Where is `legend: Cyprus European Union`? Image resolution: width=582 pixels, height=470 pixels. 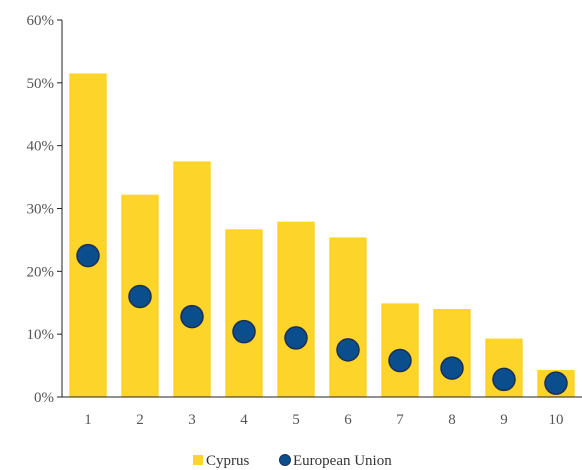 legend: Cyprus European Union is located at coordinates (292, 461).